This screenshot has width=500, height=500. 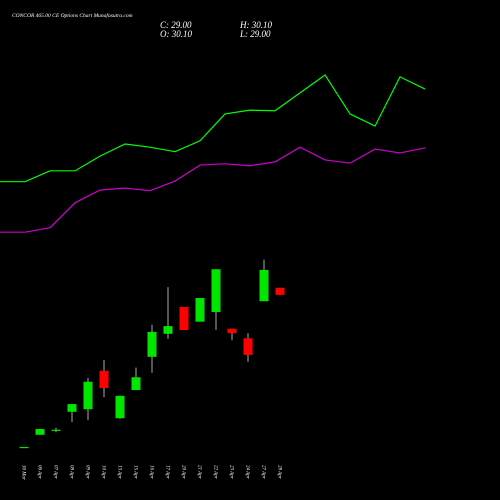 I want to click on x-tick-label: 10 Apr, so click(x=103, y=472).